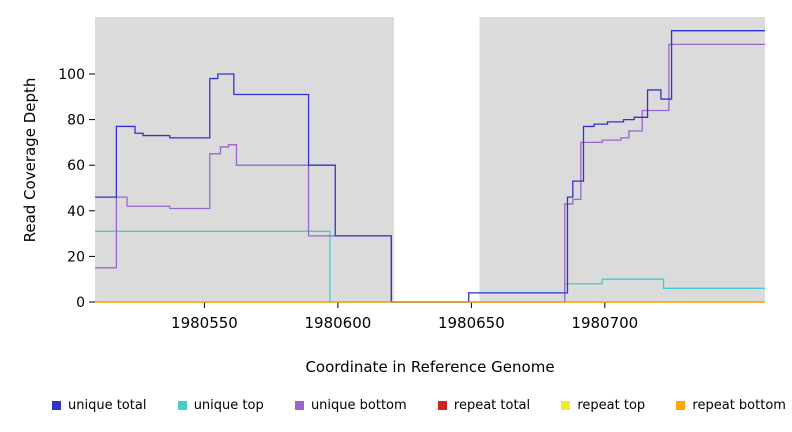 Image resolution: width=792 pixels, height=432 pixels. What do you see at coordinates (56, 405) in the screenshot?
I see `legend-swatch-unique-total` at bounding box center [56, 405].